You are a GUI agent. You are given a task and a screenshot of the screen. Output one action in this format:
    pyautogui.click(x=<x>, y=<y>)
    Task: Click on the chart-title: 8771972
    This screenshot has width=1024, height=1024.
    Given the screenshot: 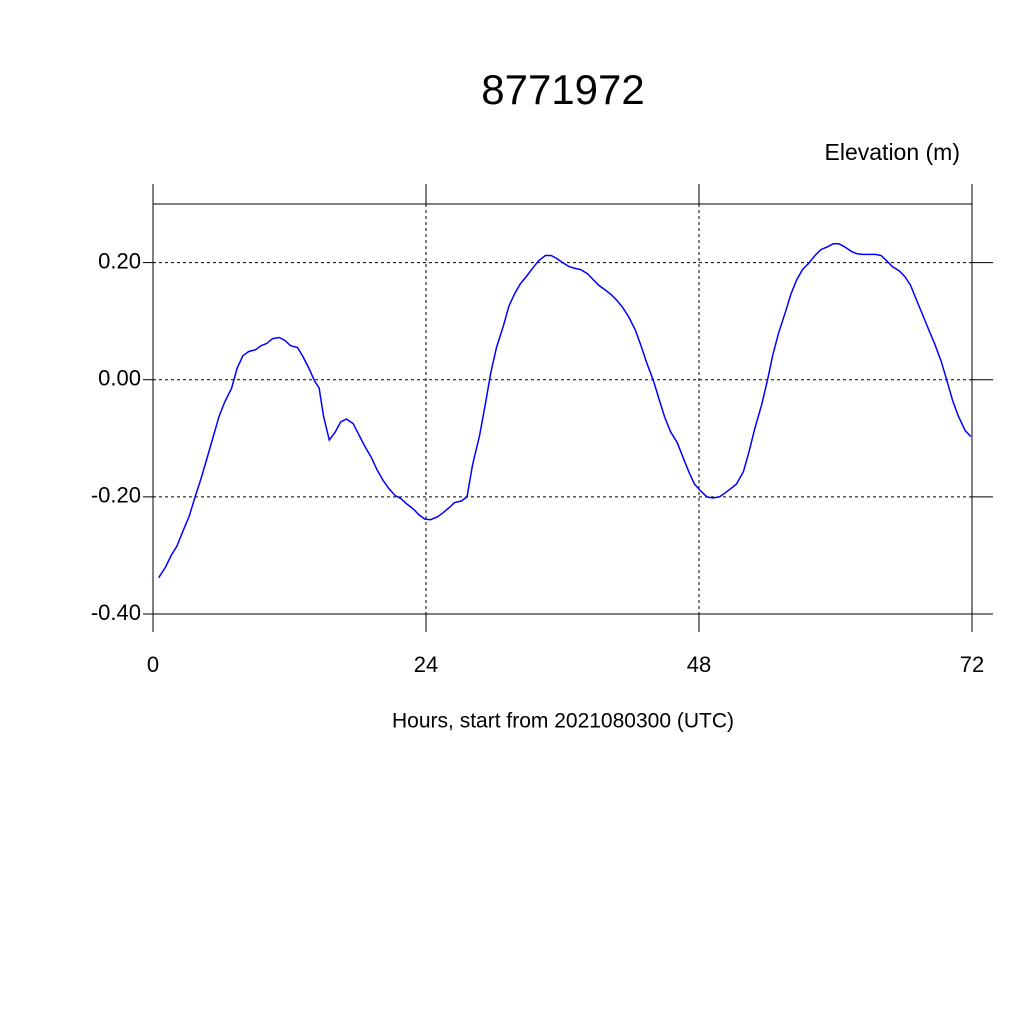 What is the action you would take?
    pyautogui.click(x=563, y=89)
    